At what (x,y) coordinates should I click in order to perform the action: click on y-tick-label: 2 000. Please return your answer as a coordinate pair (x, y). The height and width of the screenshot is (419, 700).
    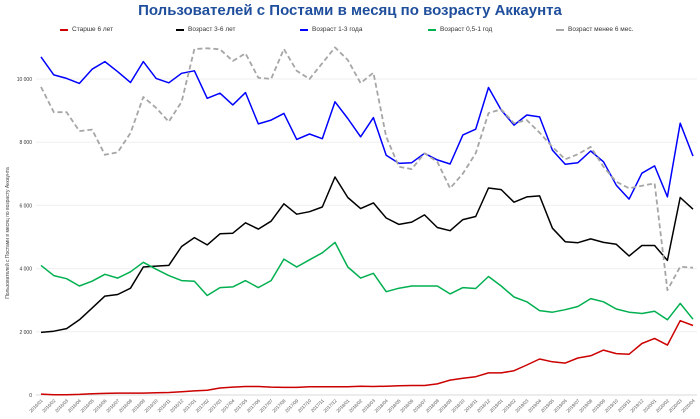
    Looking at the image, I should click on (25, 333).